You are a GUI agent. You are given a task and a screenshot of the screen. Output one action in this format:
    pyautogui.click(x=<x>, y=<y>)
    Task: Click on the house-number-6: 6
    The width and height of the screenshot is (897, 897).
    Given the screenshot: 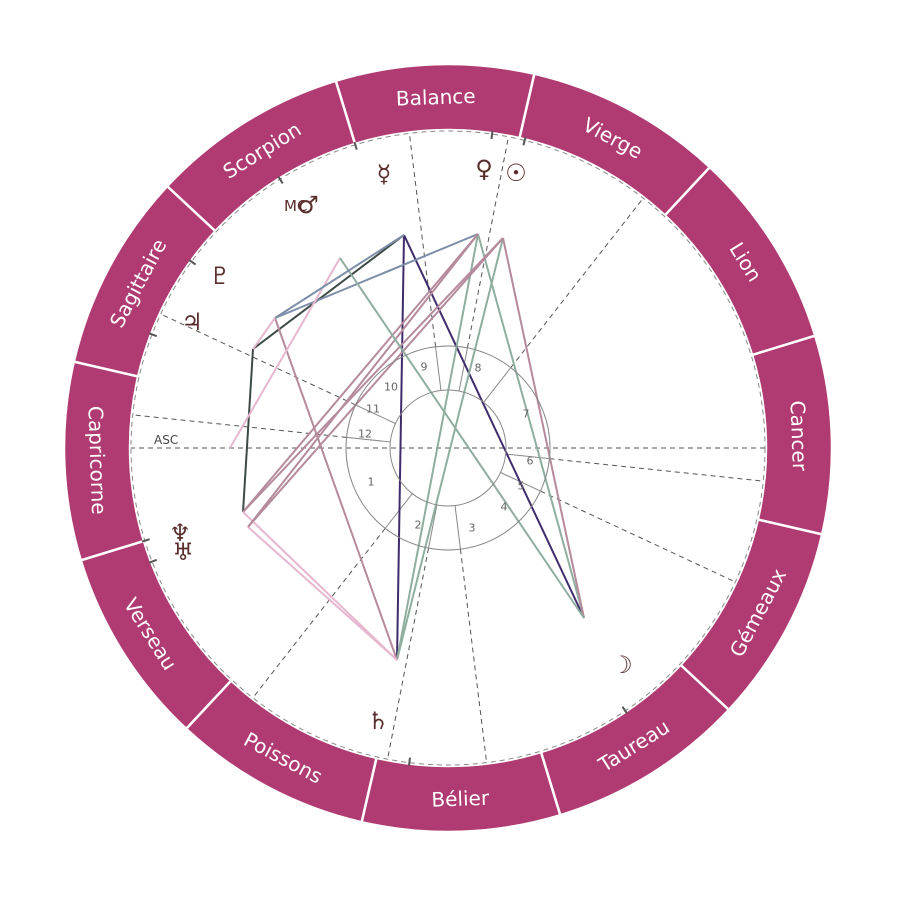 What is the action you would take?
    pyautogui.click(x=530, y=461)
    